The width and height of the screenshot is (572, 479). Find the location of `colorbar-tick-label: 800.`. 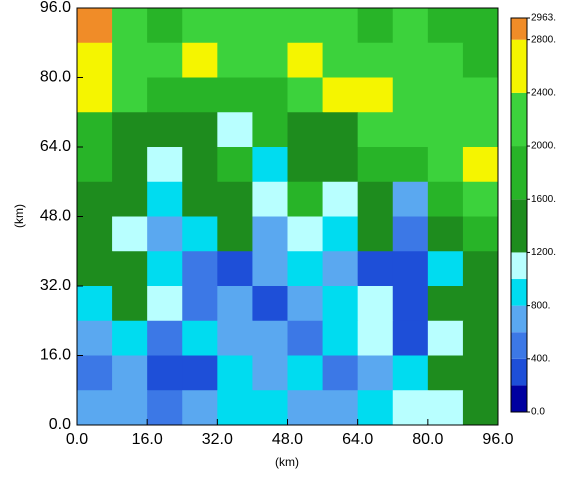

colorbar-tick-label: 800. is located at coordinates (540, 305).